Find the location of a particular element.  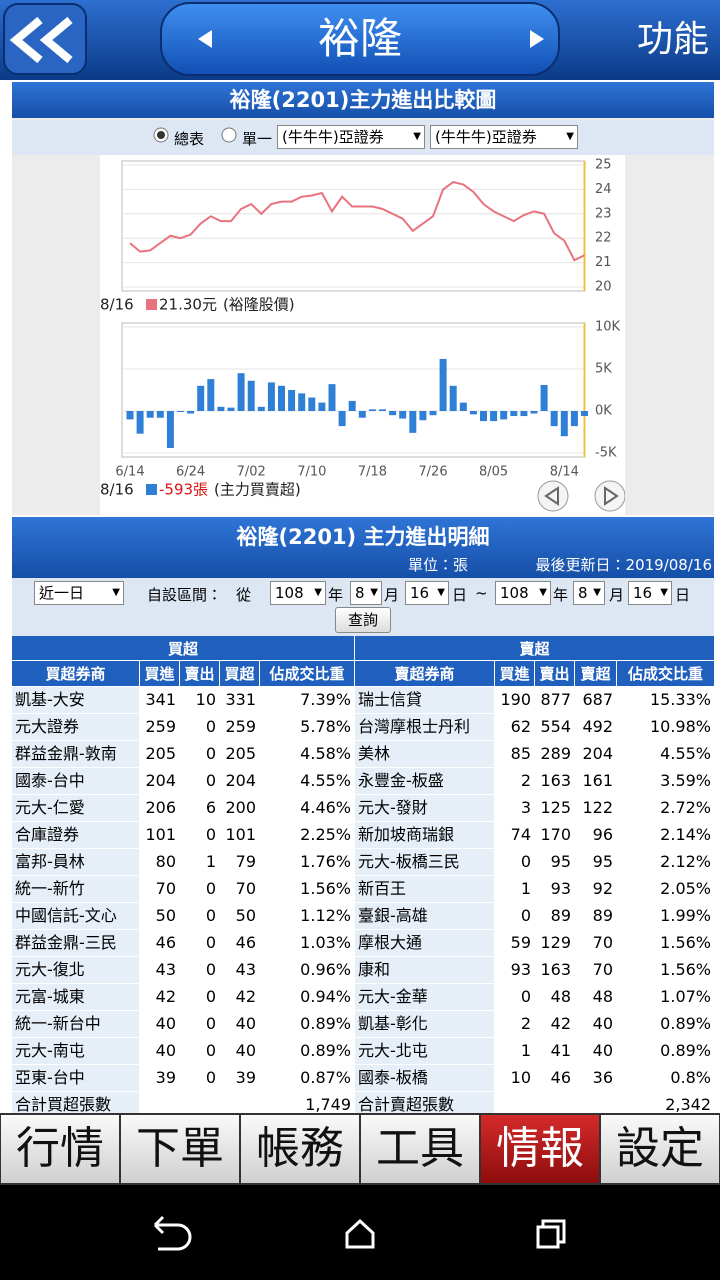

tab: 工具 is located at coordinates (420, 1149).